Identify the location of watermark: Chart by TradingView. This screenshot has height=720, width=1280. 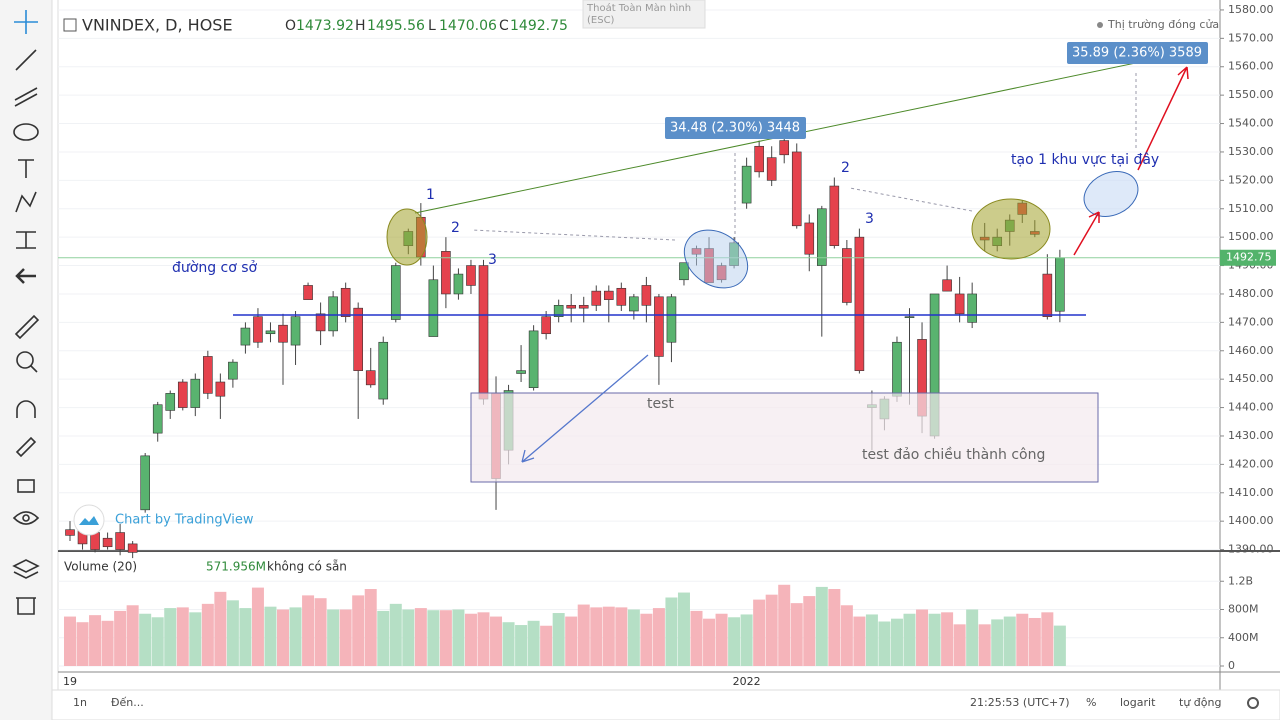
(184, 520).